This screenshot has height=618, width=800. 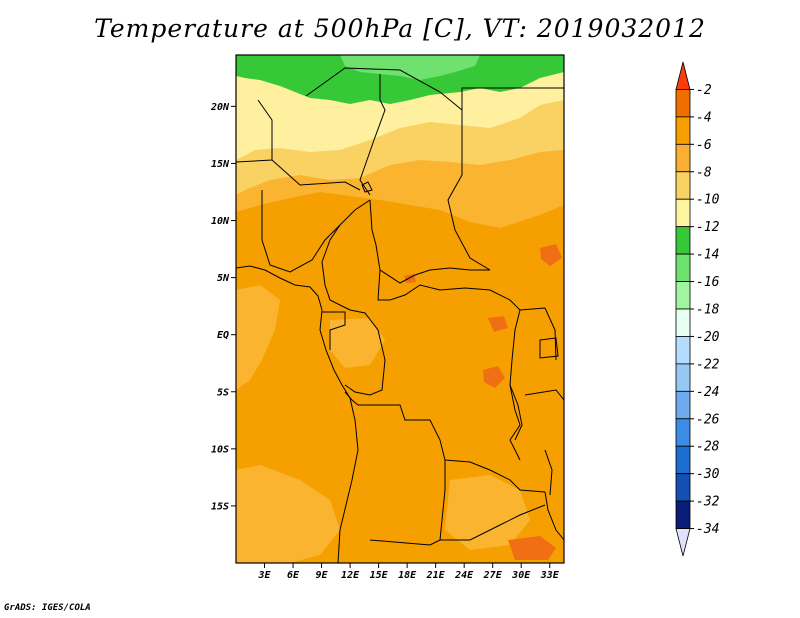 What do you see at coordinates (402, 475) in the screenshot?
I see `border-angola` at bounding box center [402, 475].